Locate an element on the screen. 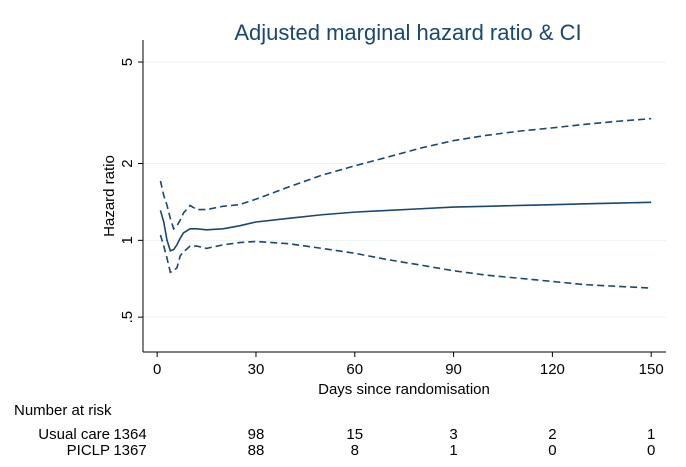 The image size is (686, 467). risk-value: 8 is located at coordinates (355, 450).